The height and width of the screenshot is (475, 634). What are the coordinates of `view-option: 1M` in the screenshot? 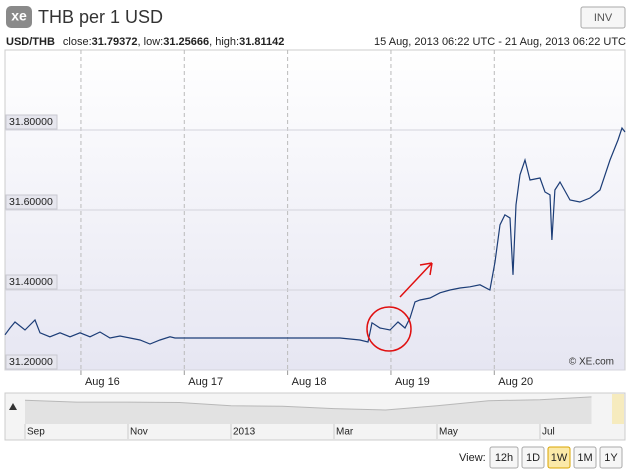 It's located at (584, 458).